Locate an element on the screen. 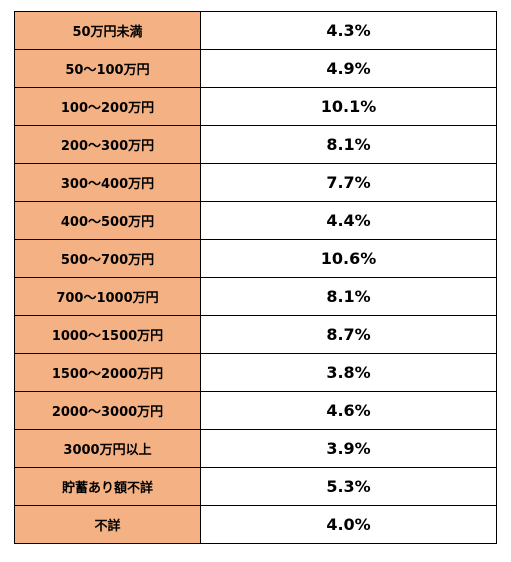 Image resolution: width=511 pixels, height=562 pixels. row-value: 4.3% is located at coordinates (348, 30).